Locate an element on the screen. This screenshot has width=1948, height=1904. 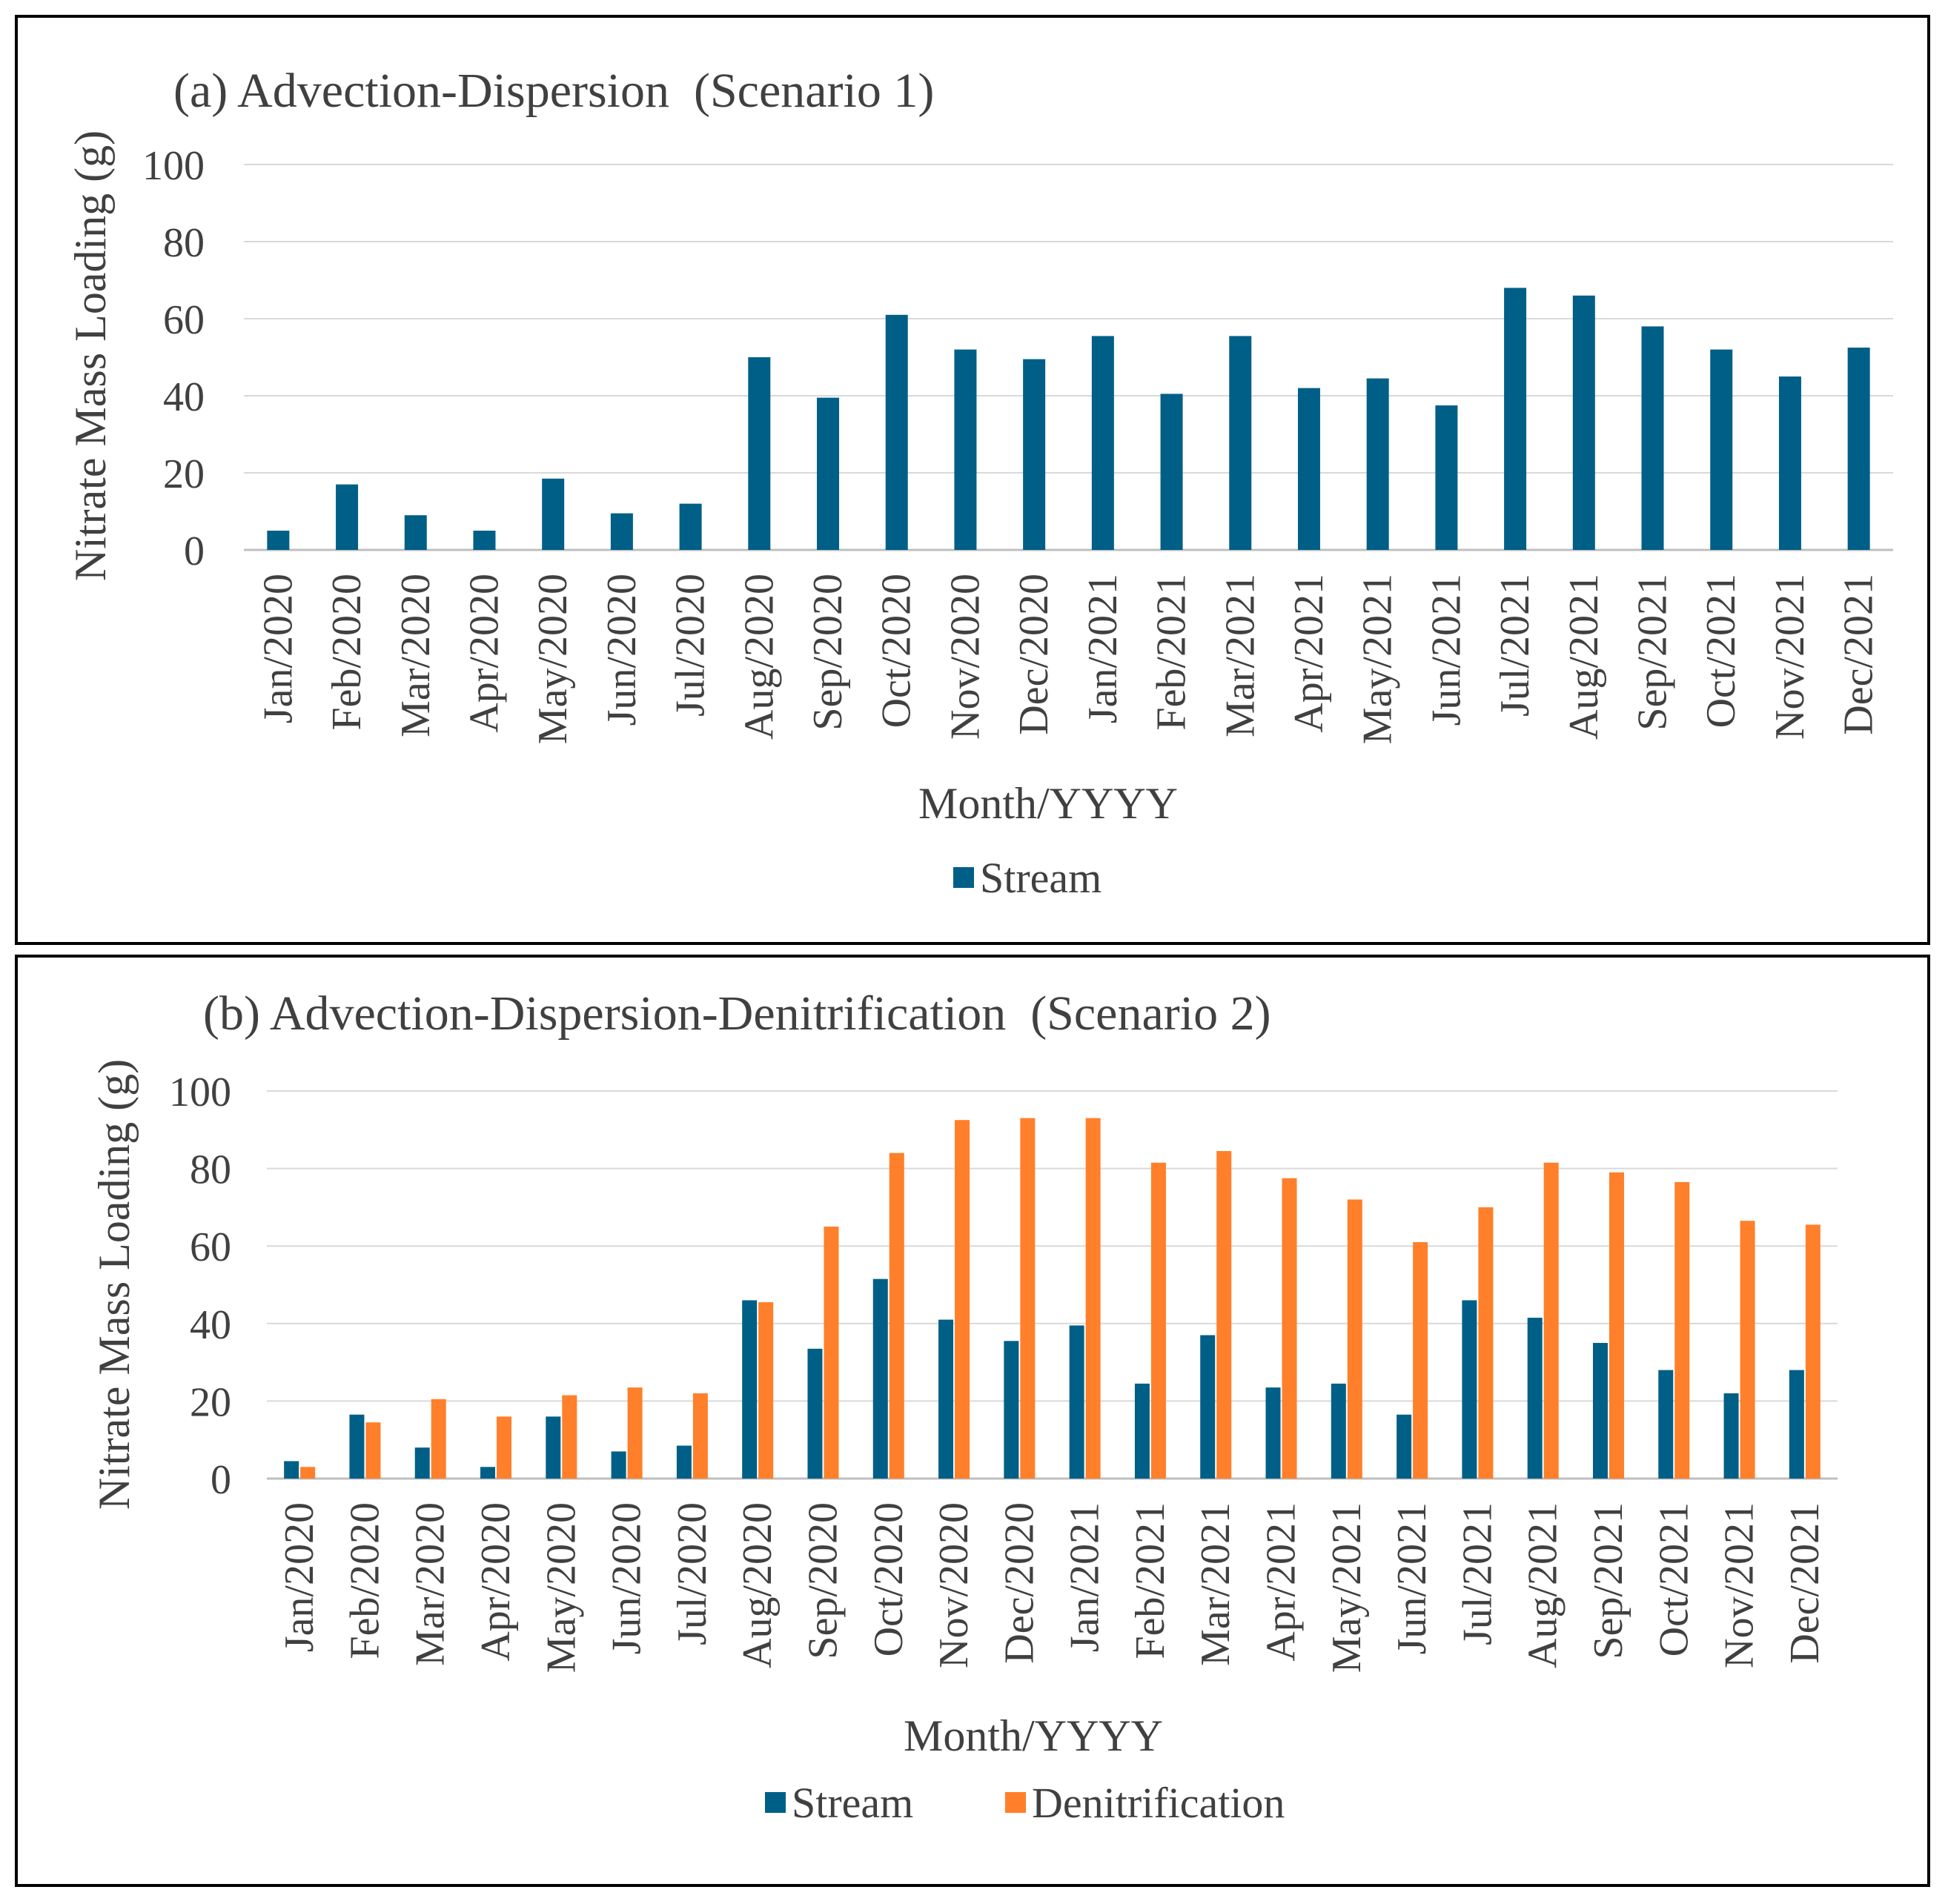
chart-b-y-tick-label: 0 is located at coordinates (221, 1480).